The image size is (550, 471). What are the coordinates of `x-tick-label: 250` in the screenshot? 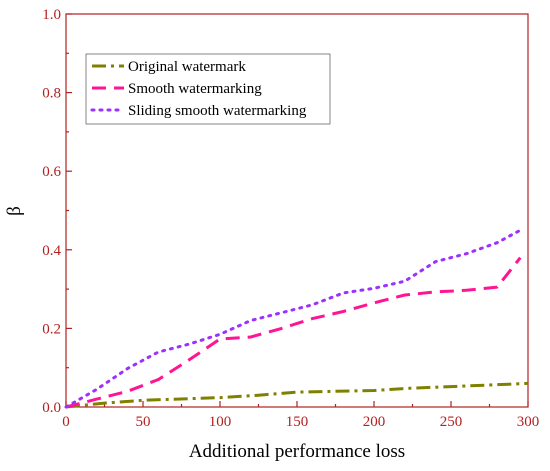 It's located at (451, 422).